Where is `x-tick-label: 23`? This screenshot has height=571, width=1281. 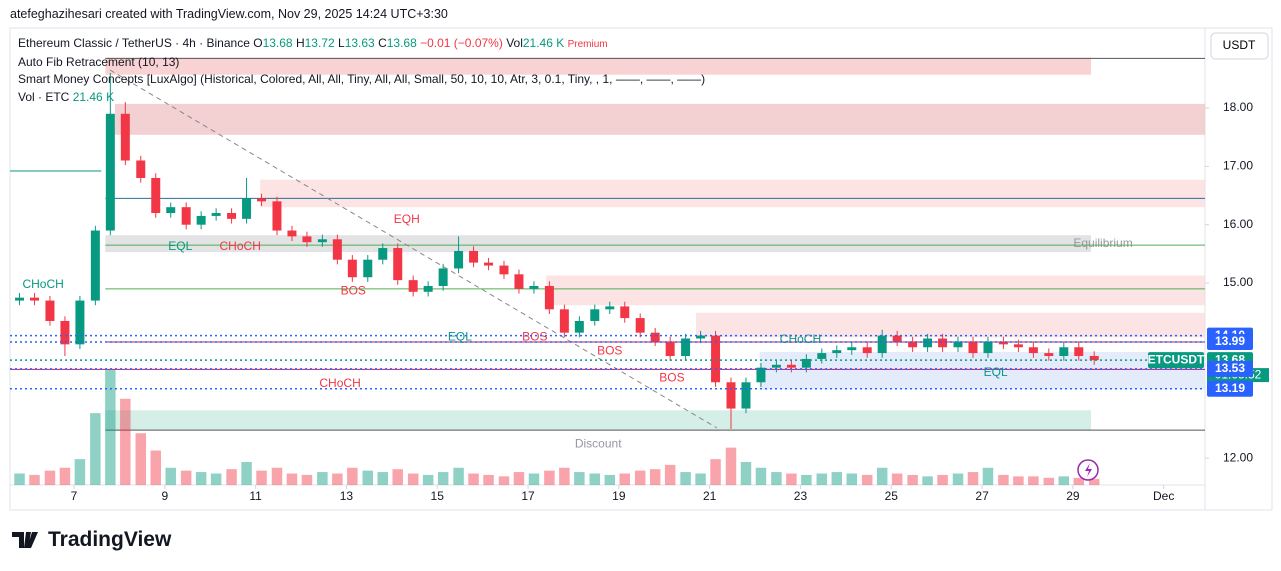 x-tick-label: 23 is located at coordinates (801, 496).